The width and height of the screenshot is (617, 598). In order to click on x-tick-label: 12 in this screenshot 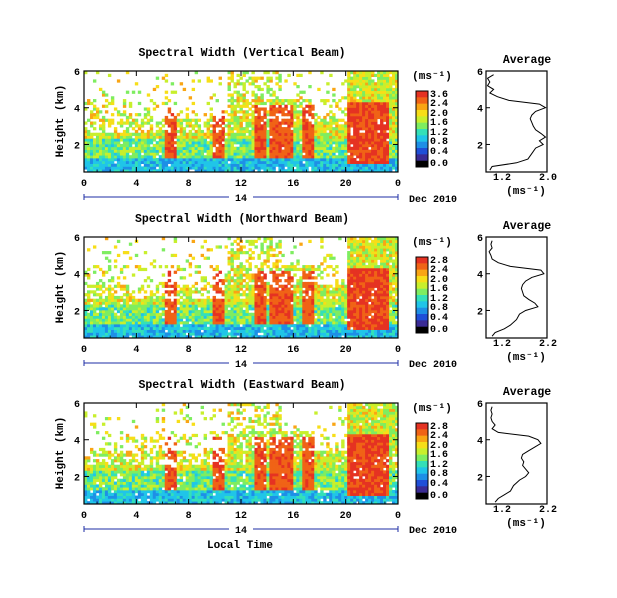, I will do `click(241, 184)`.